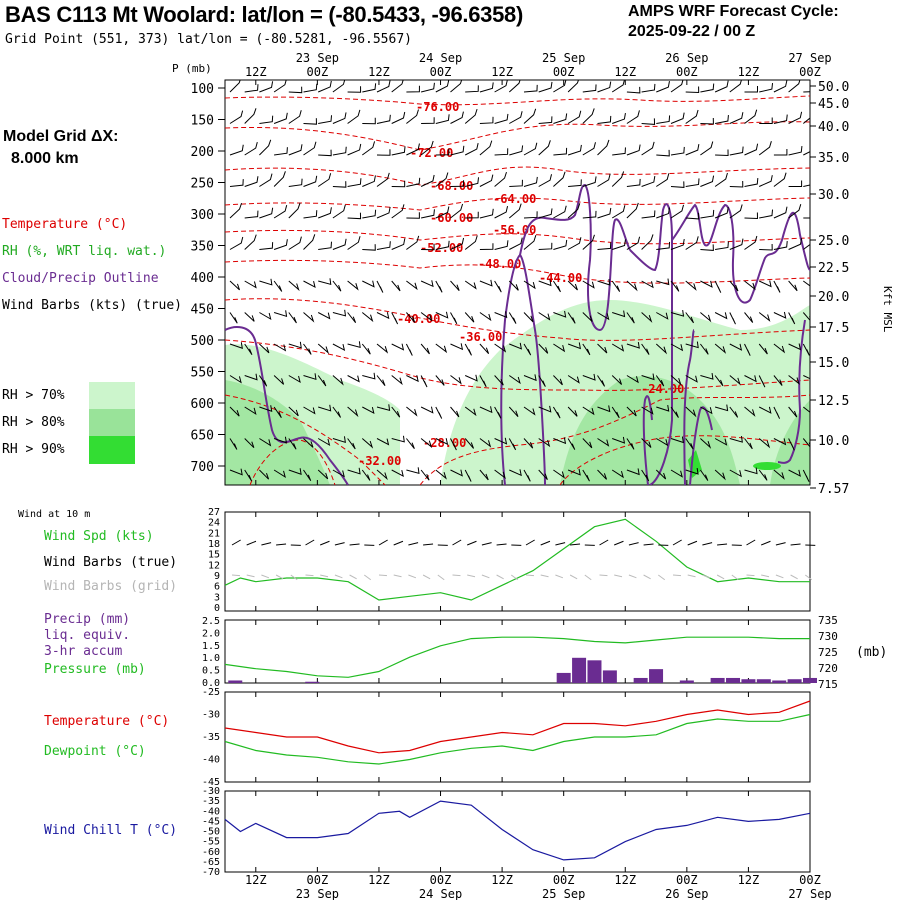 This screenshot has height=900, width=900. Describe the element at coordinates (828, 684) in the screenshot. I see `pressure-tick: 715` at that location.